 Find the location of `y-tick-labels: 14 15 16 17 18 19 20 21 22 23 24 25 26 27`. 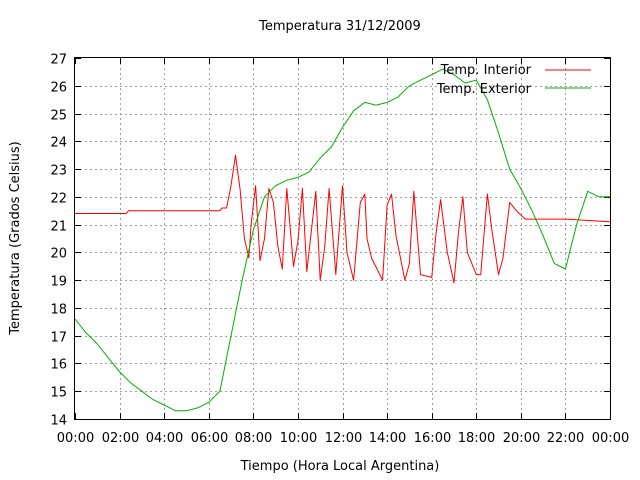

y-tick-labels: 14 15 16 17 18 19 20 21 22 23 24 25 26 27 is located at coordinates (58, 241).